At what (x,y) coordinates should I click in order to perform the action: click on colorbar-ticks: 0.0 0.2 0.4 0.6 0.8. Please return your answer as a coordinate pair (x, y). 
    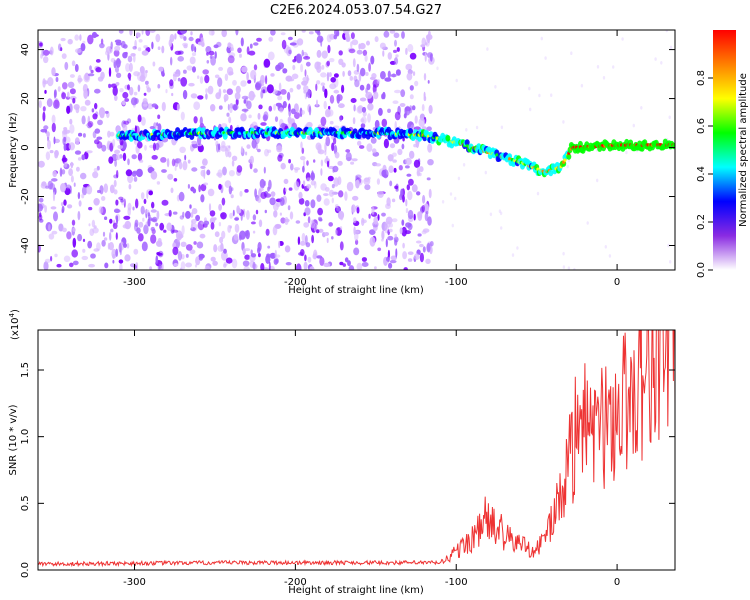
    Looking at the image, I should click on (704, 174).